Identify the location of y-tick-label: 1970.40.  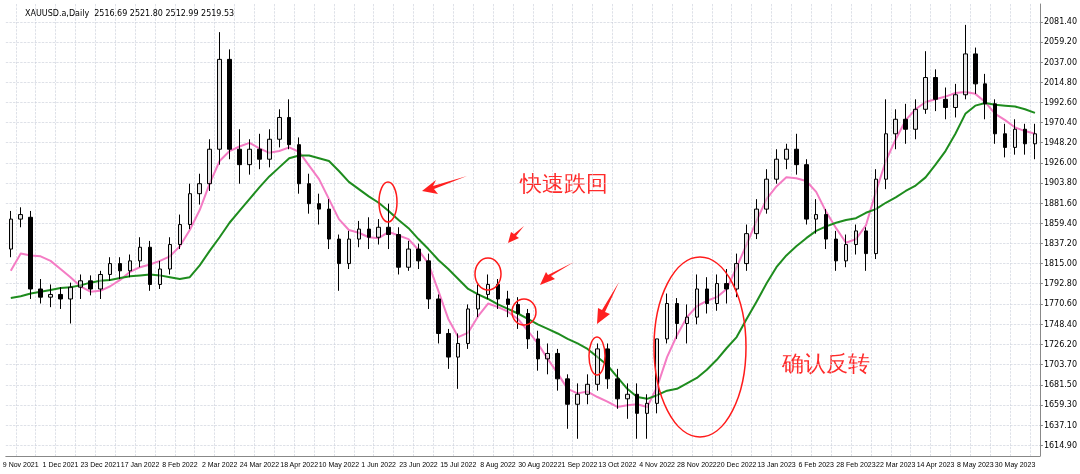
(1060, 123).